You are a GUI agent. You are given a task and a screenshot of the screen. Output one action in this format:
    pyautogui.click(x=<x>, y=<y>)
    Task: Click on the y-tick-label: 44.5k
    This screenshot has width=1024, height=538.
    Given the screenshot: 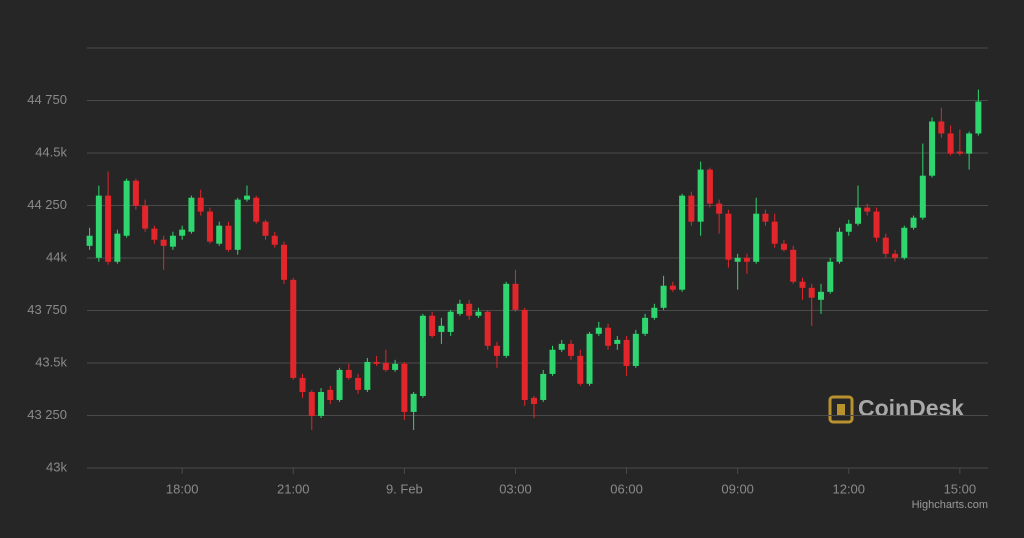 What is the action you would take?
    pyautogui.click(x=51, y=151)
    